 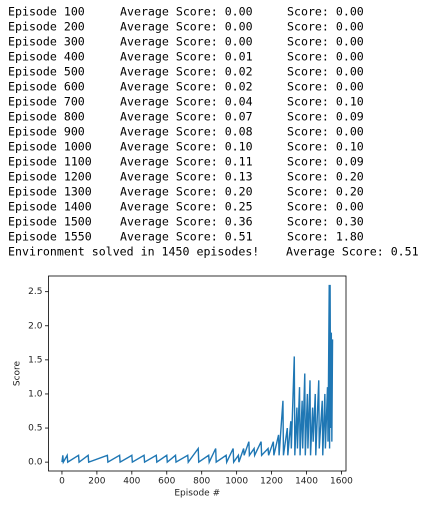 I want to click on y-tick-label: 0.0, so click(x=35, y=463).